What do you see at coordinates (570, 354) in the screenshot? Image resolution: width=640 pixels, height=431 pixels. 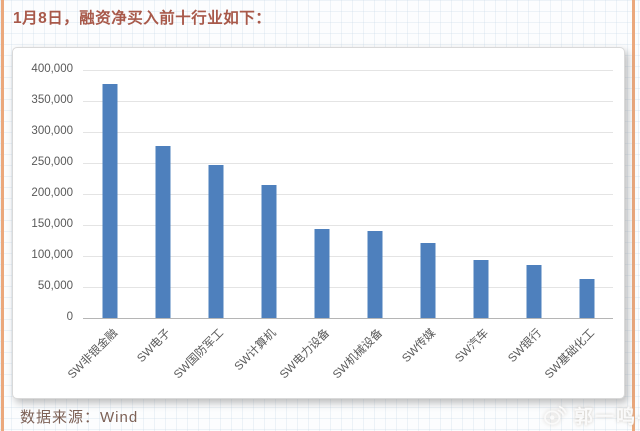 I see `x-tick-label: SW基础化工` at bounding box center [570, 354].